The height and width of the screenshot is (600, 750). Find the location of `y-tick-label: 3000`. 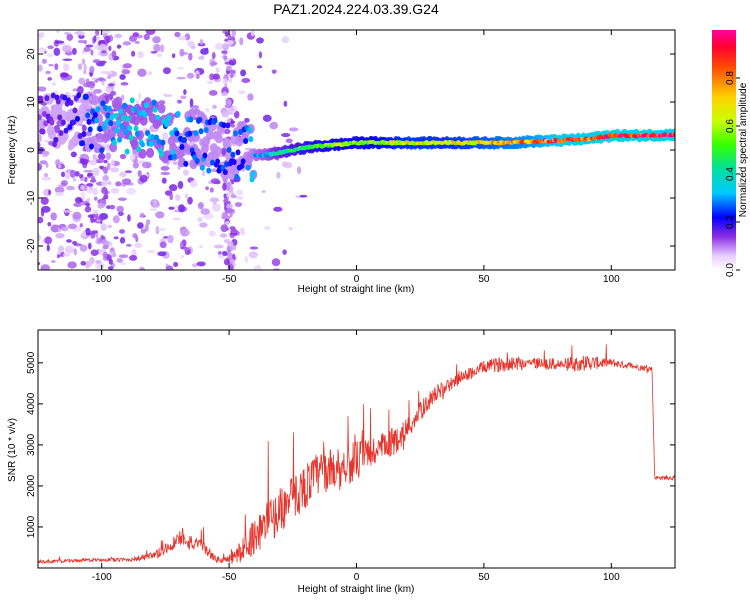

y-tick-label: 3000 is located at coordinates (31, 444).